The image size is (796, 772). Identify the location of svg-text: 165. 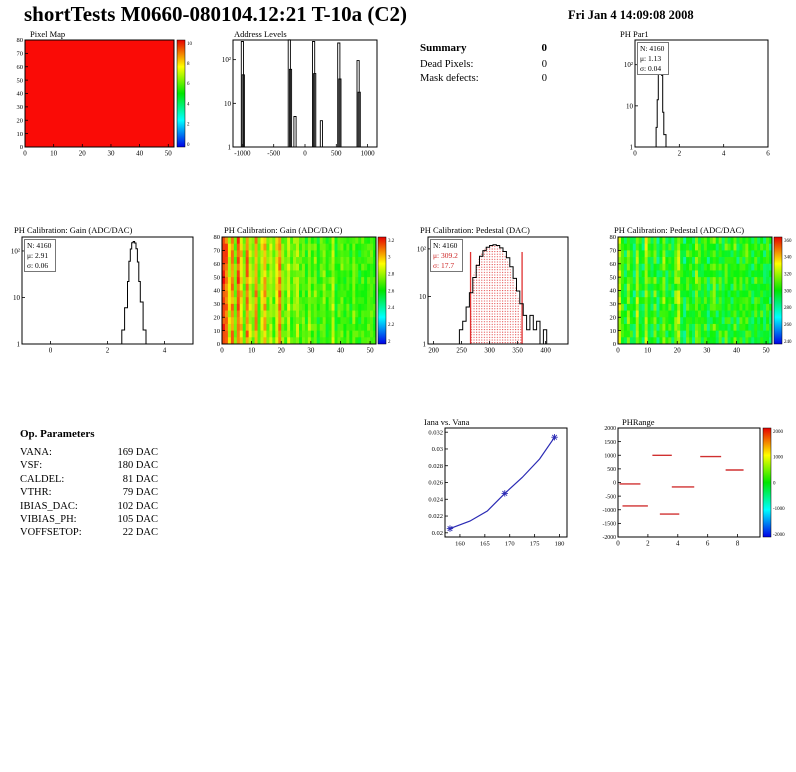
(485, 544).